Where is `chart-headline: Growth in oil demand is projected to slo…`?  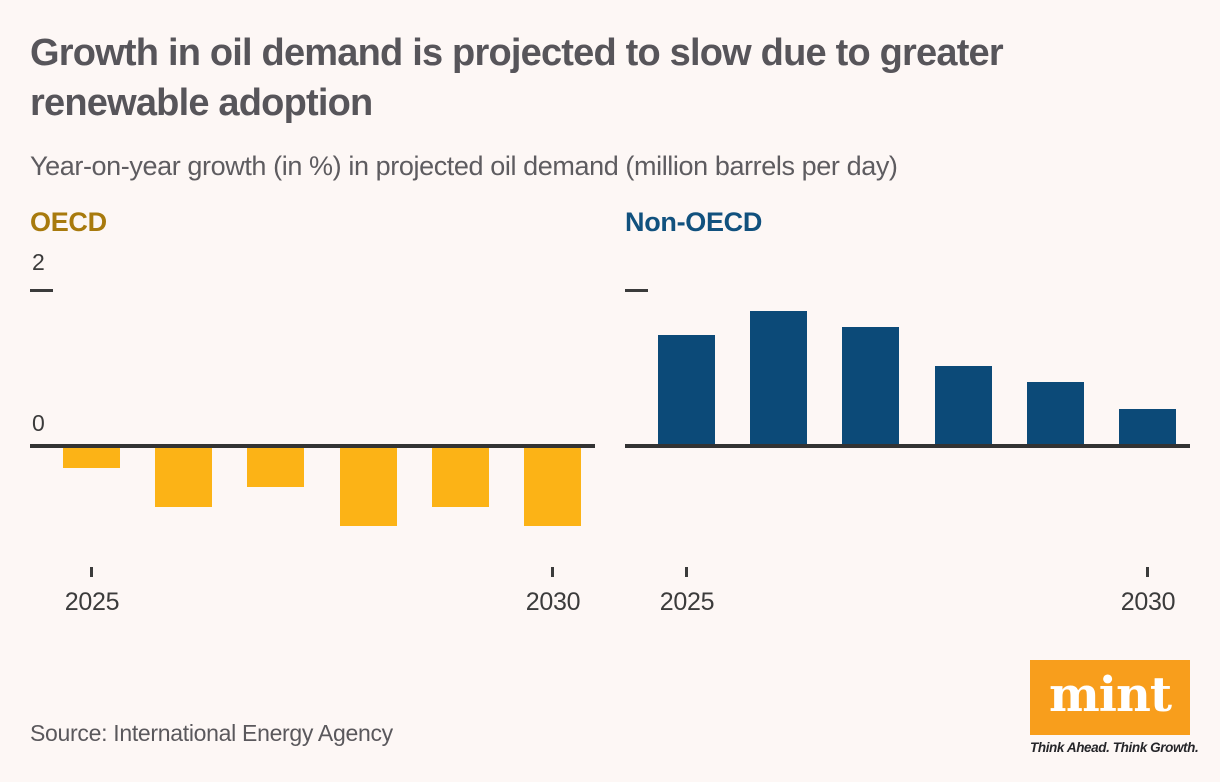
chart-headline: Growth in oil demand is projected to slo… is located at coordinates (517, 78).